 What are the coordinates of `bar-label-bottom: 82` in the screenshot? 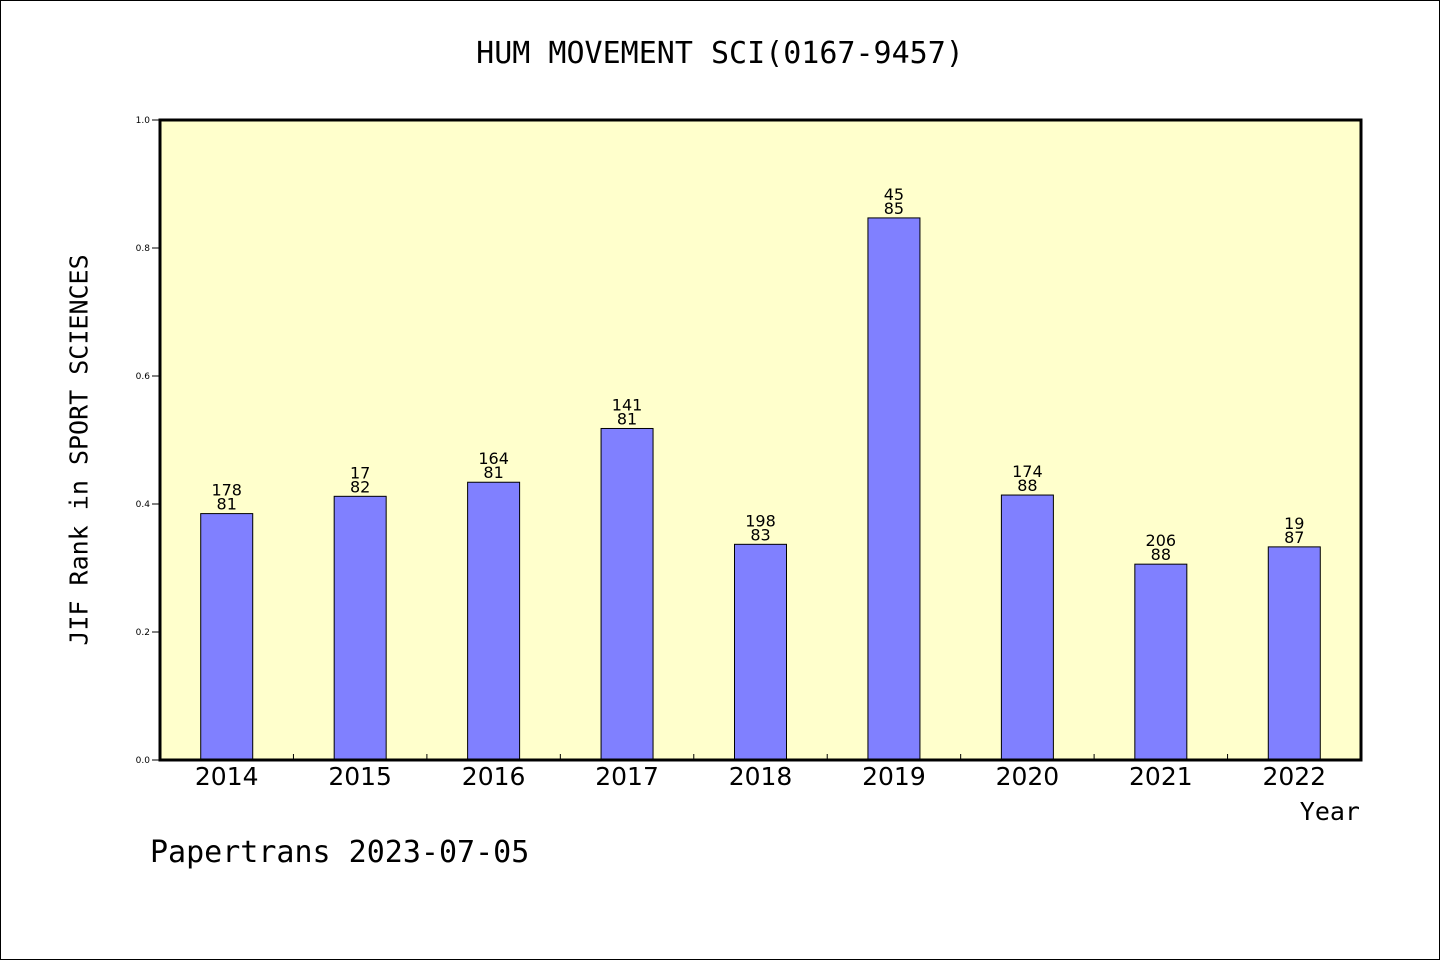 It's located at (360, 486).